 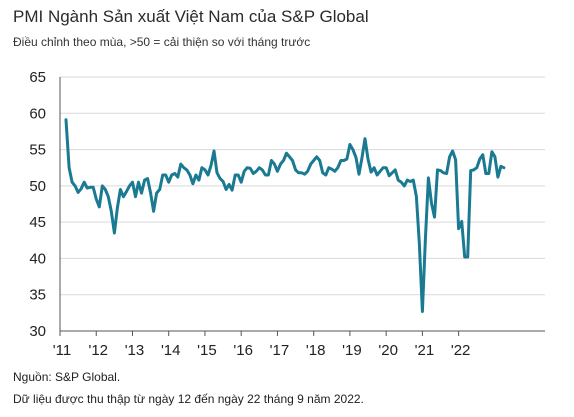 I want to click on y-tick-label: 45, so click(x=37, y=222).